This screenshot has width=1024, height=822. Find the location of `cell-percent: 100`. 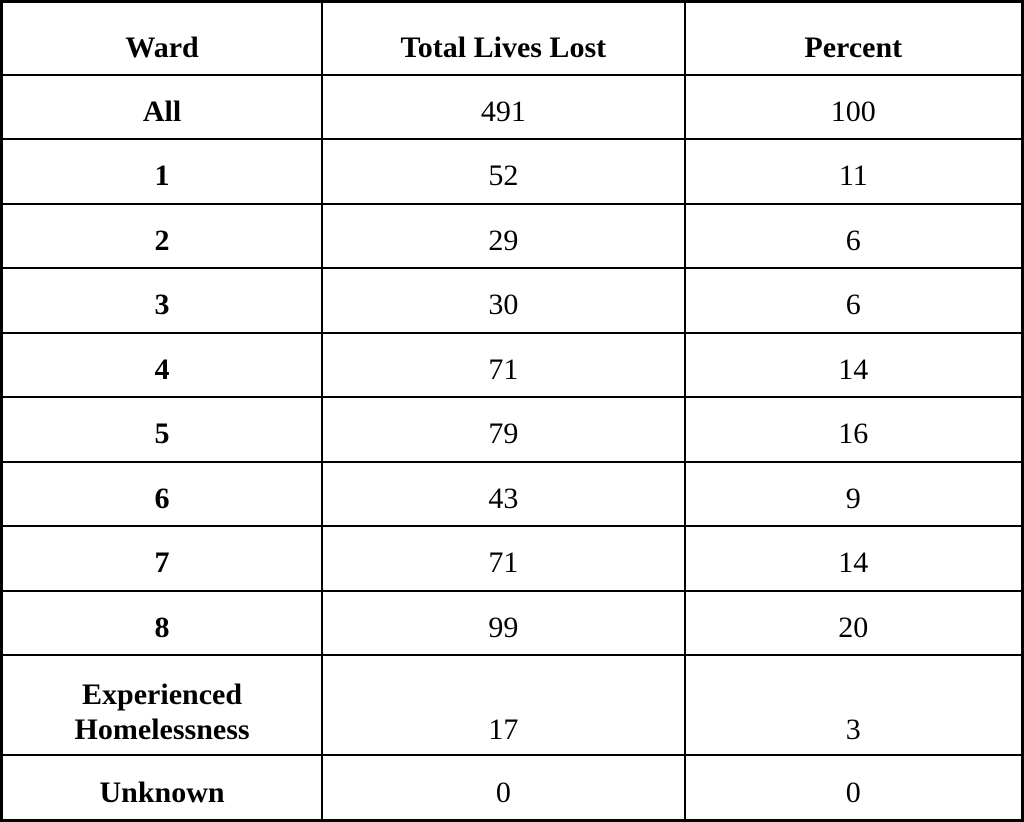

cell-percent: 100 is located at coordinates (853, 107).